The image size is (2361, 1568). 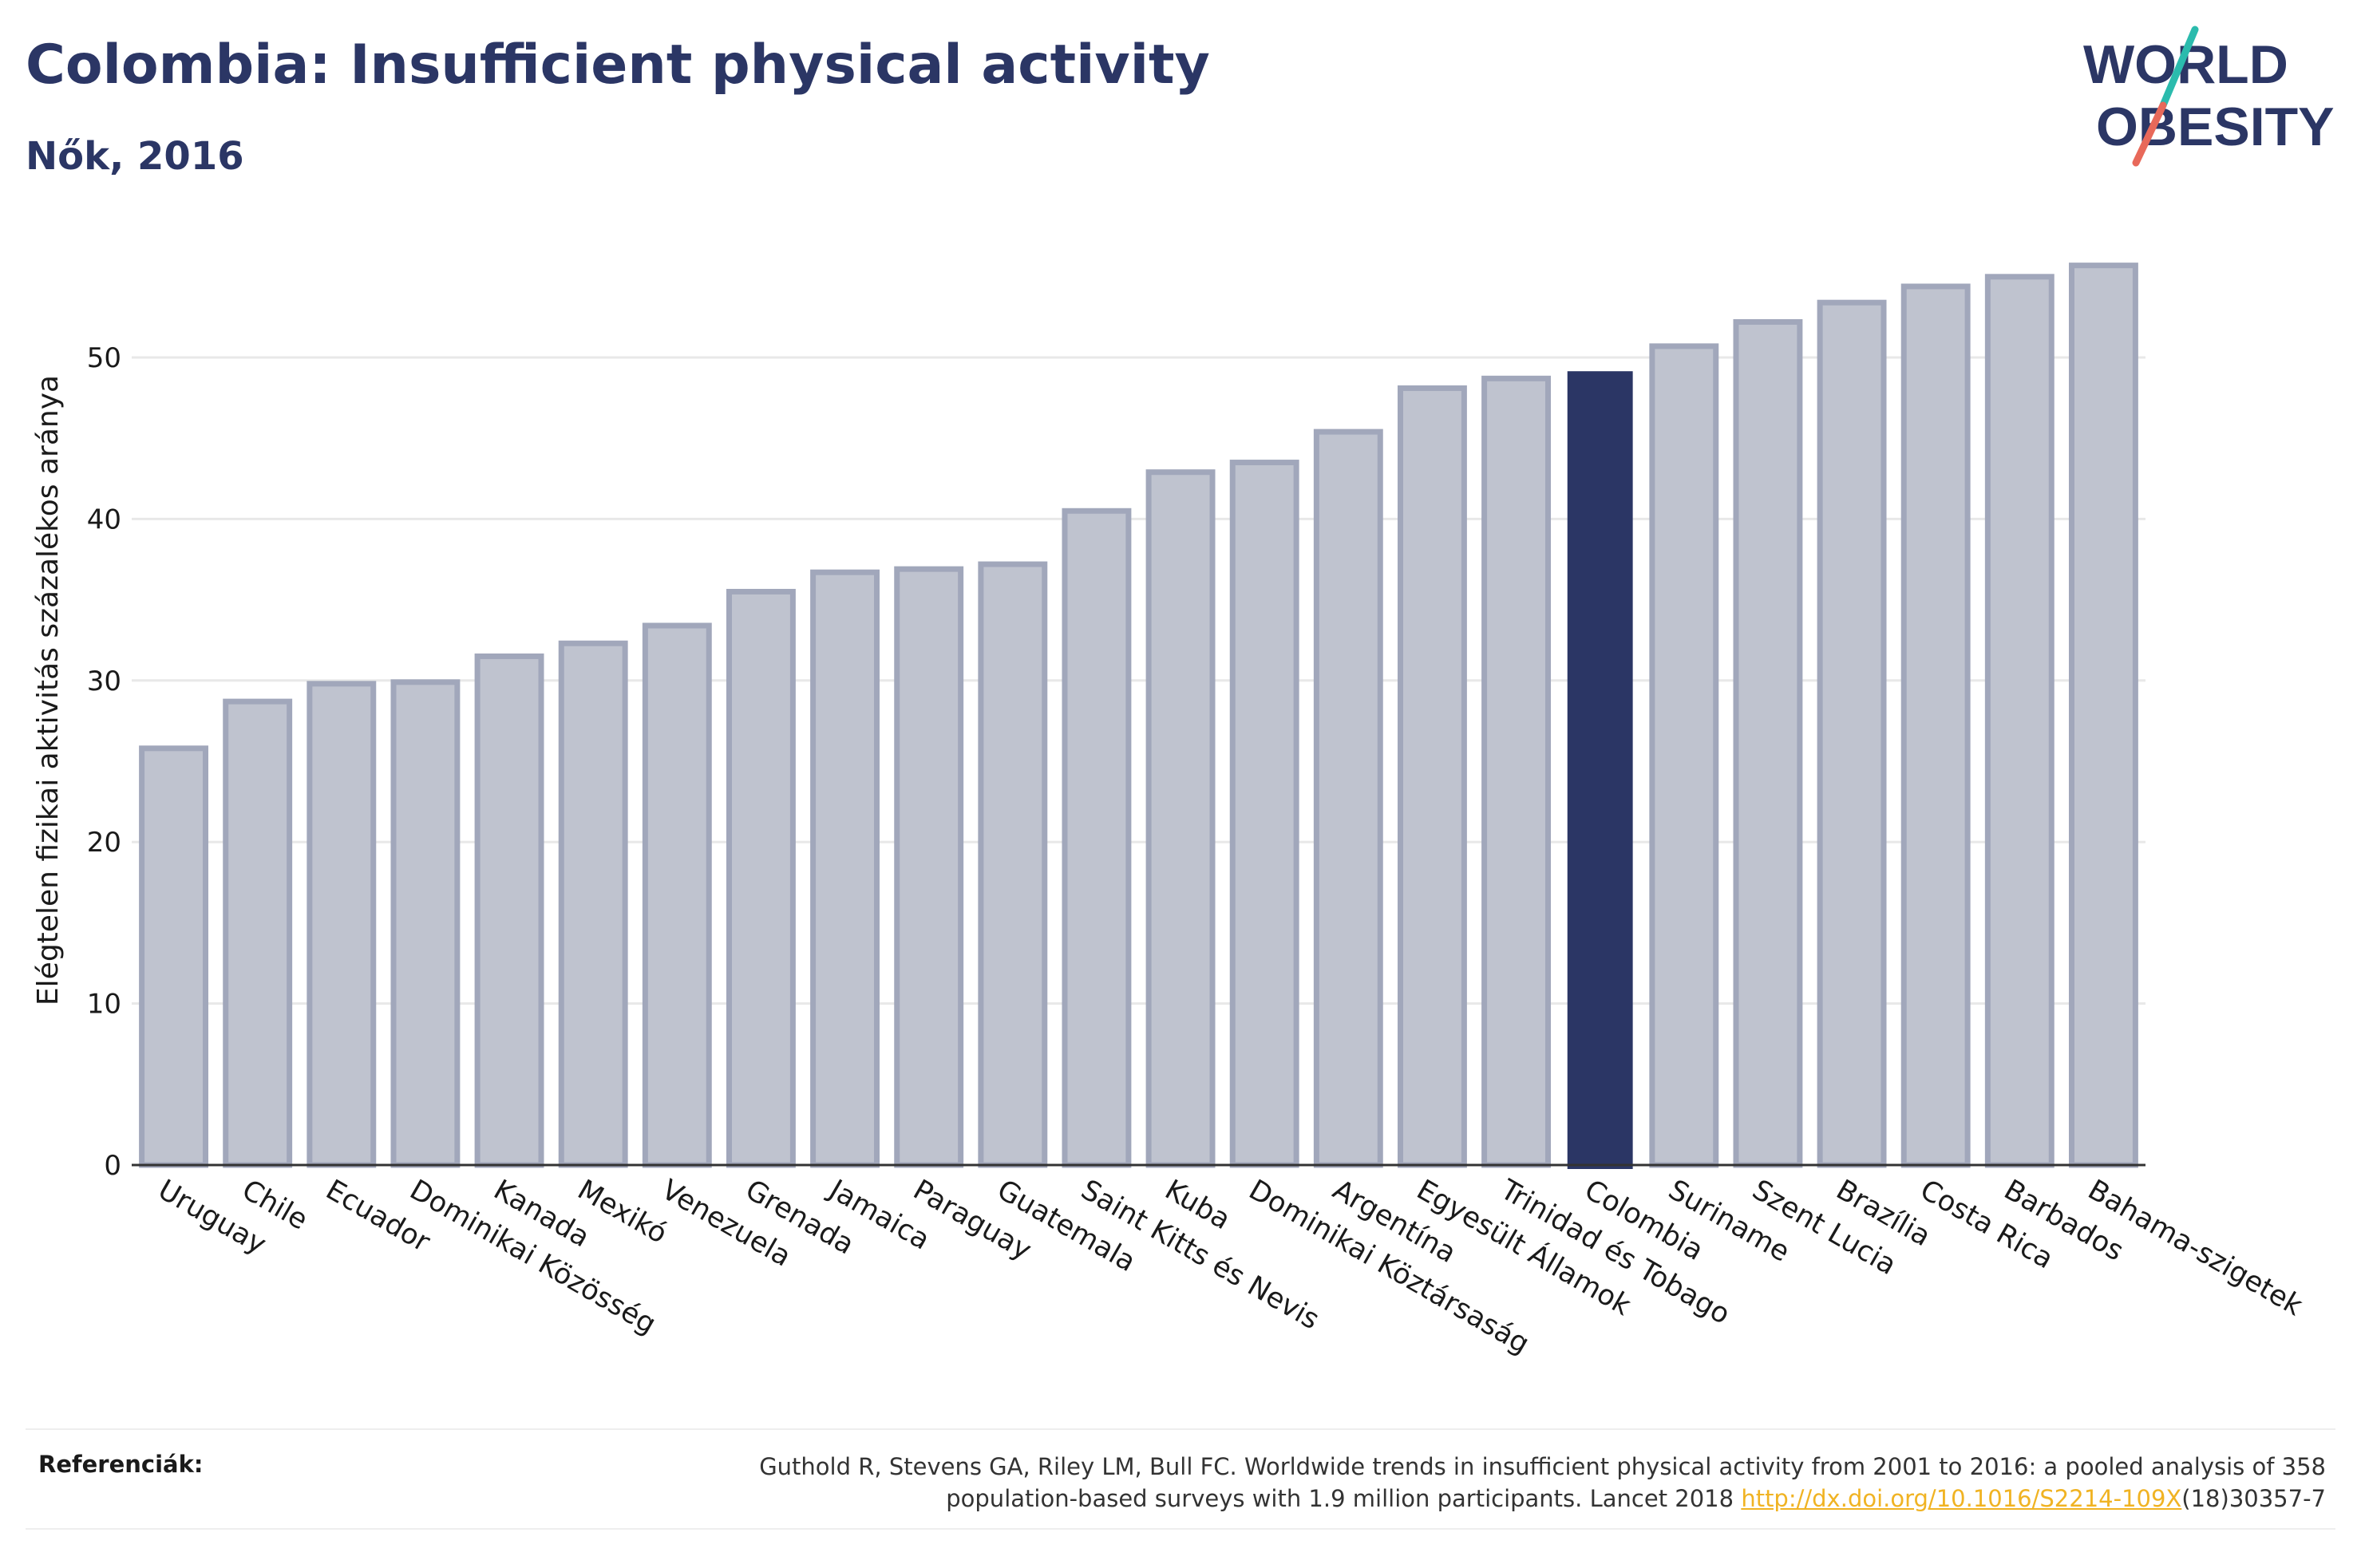 I want to click on references-divider-bottom, so click(x=1180, y=1529).